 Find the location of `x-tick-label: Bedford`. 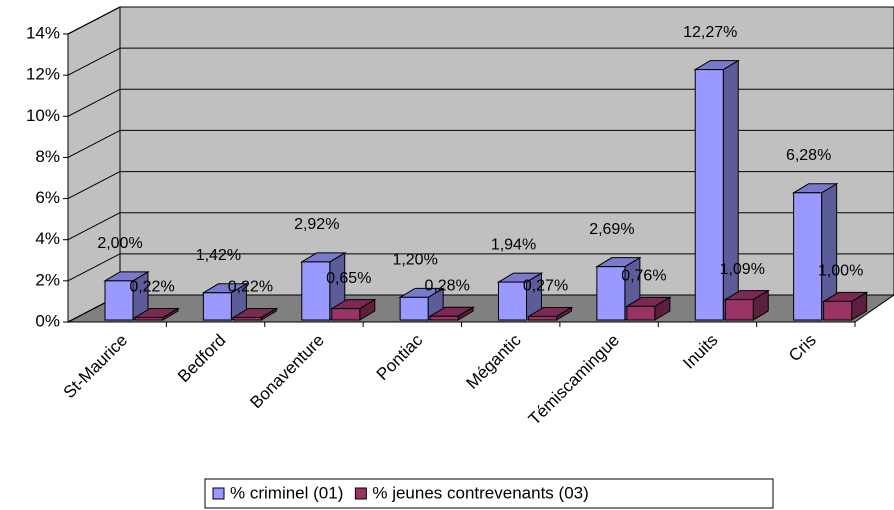

x-tick-label: Bedford is located at coordinates (202, 359).